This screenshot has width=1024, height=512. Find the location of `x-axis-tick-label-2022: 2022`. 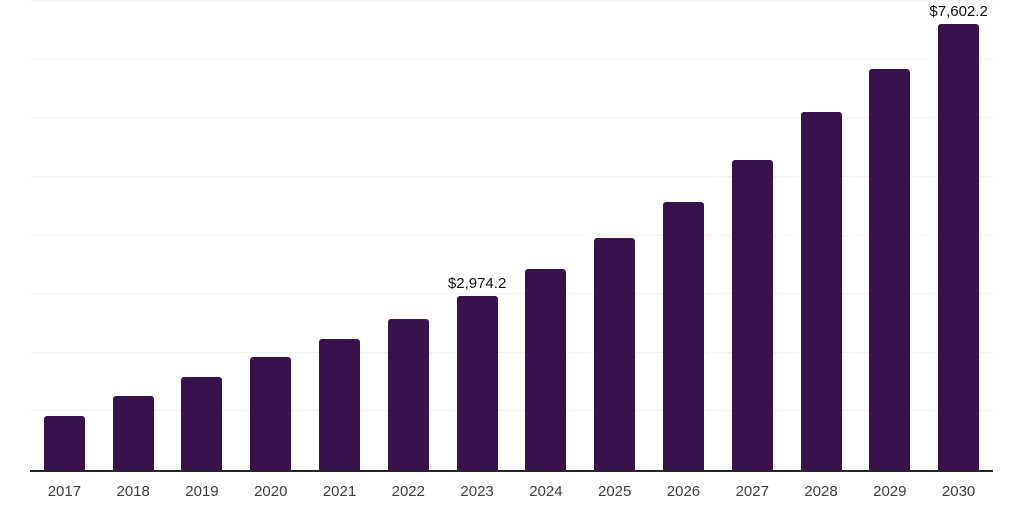

x-axis-tick-label-2022: 2022 is located at coordinates (408, 491).